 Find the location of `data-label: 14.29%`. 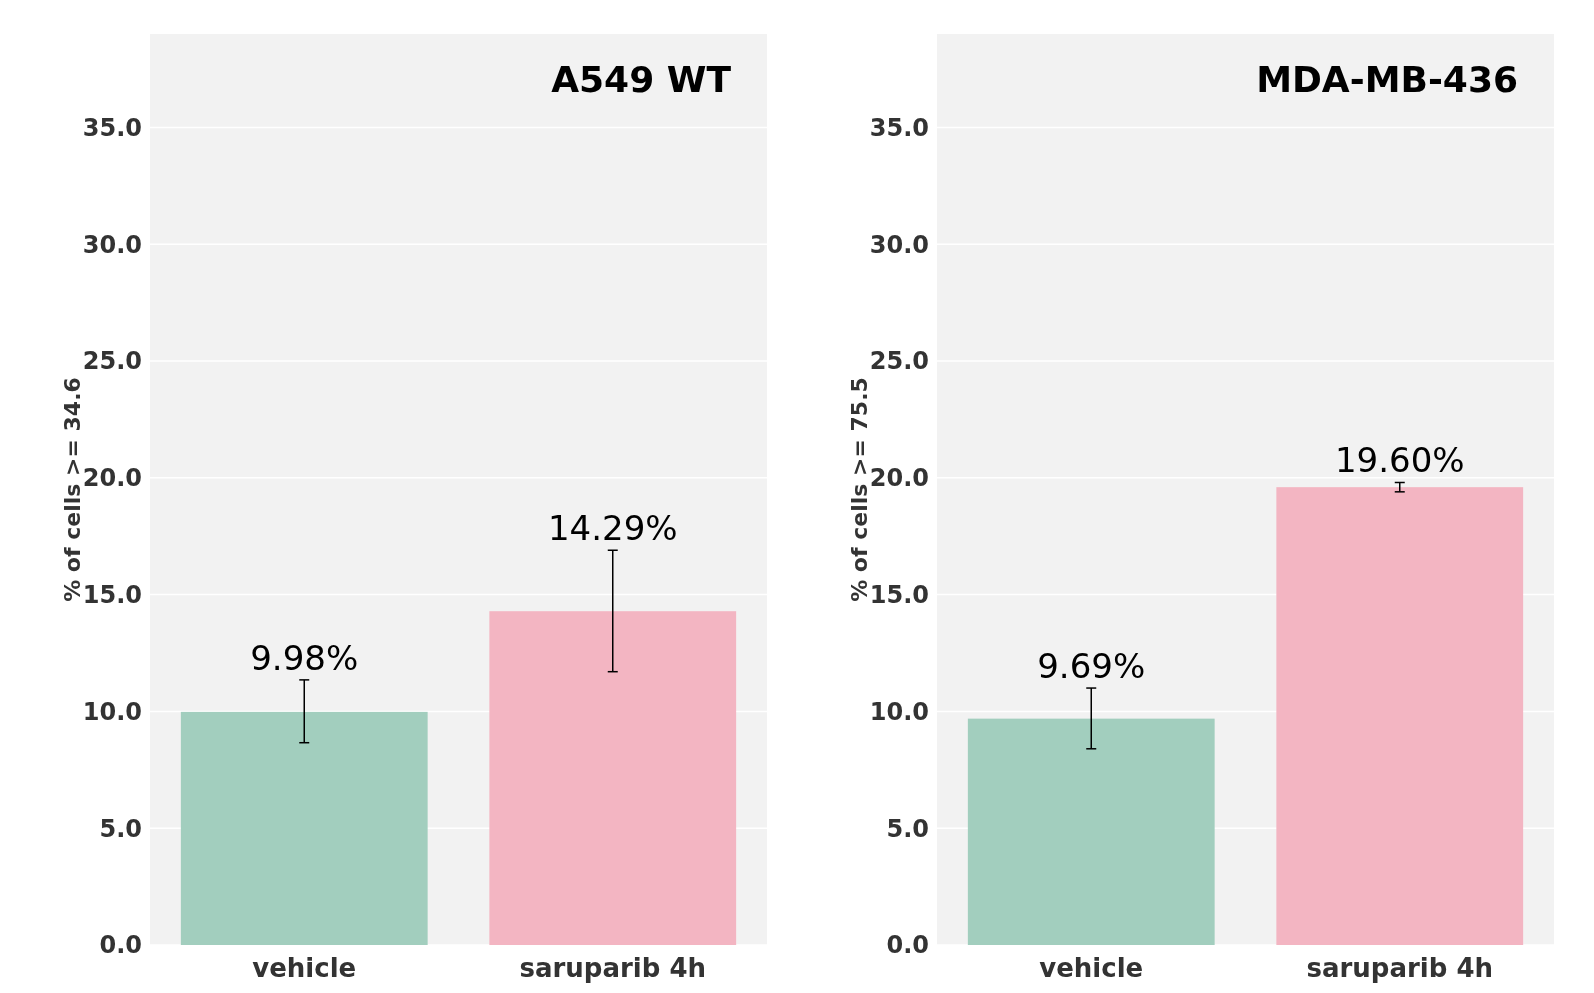

data-label: 14.29% is located at coordinates (612, 528).